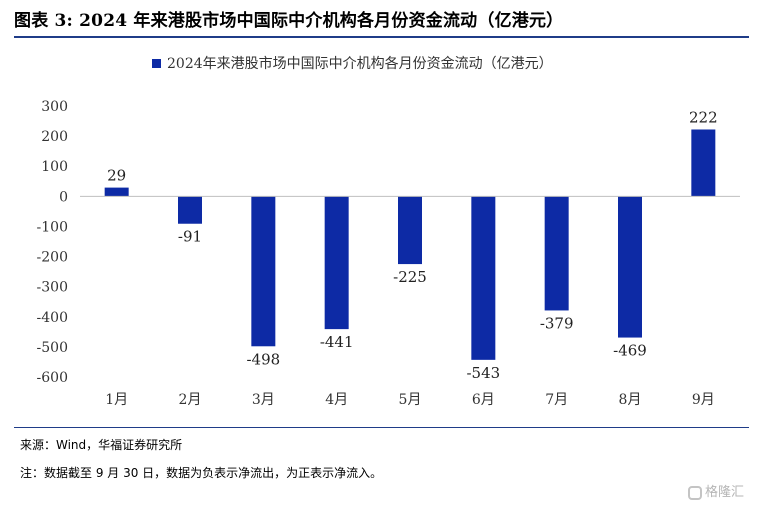  I want to click on x-tick-label: 7月, so click(556, 400).